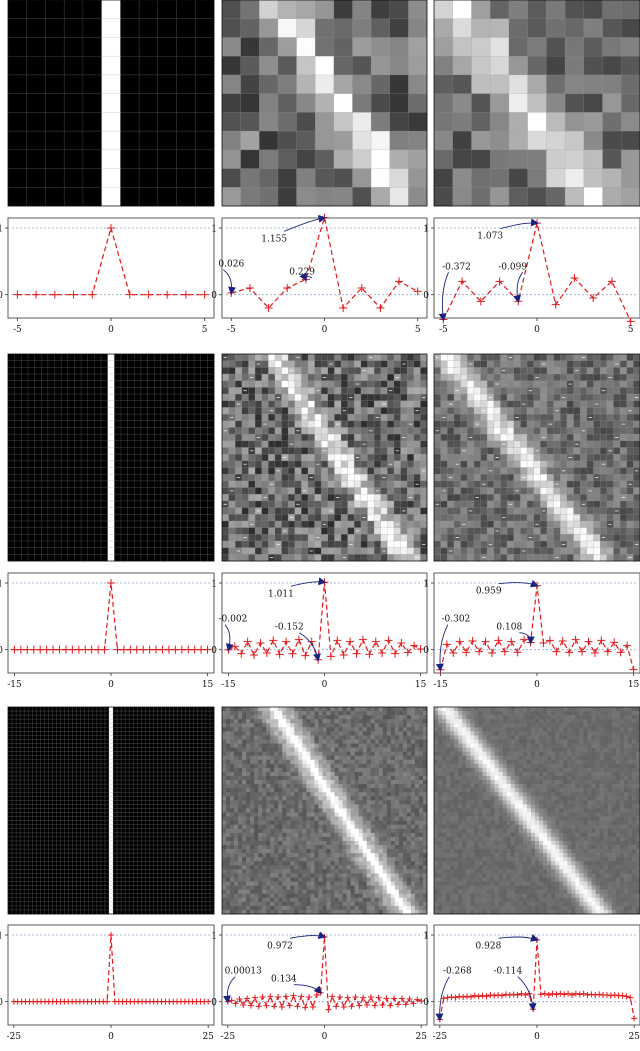  I want to click on annotation-label: -0.302, so click(455, 620).